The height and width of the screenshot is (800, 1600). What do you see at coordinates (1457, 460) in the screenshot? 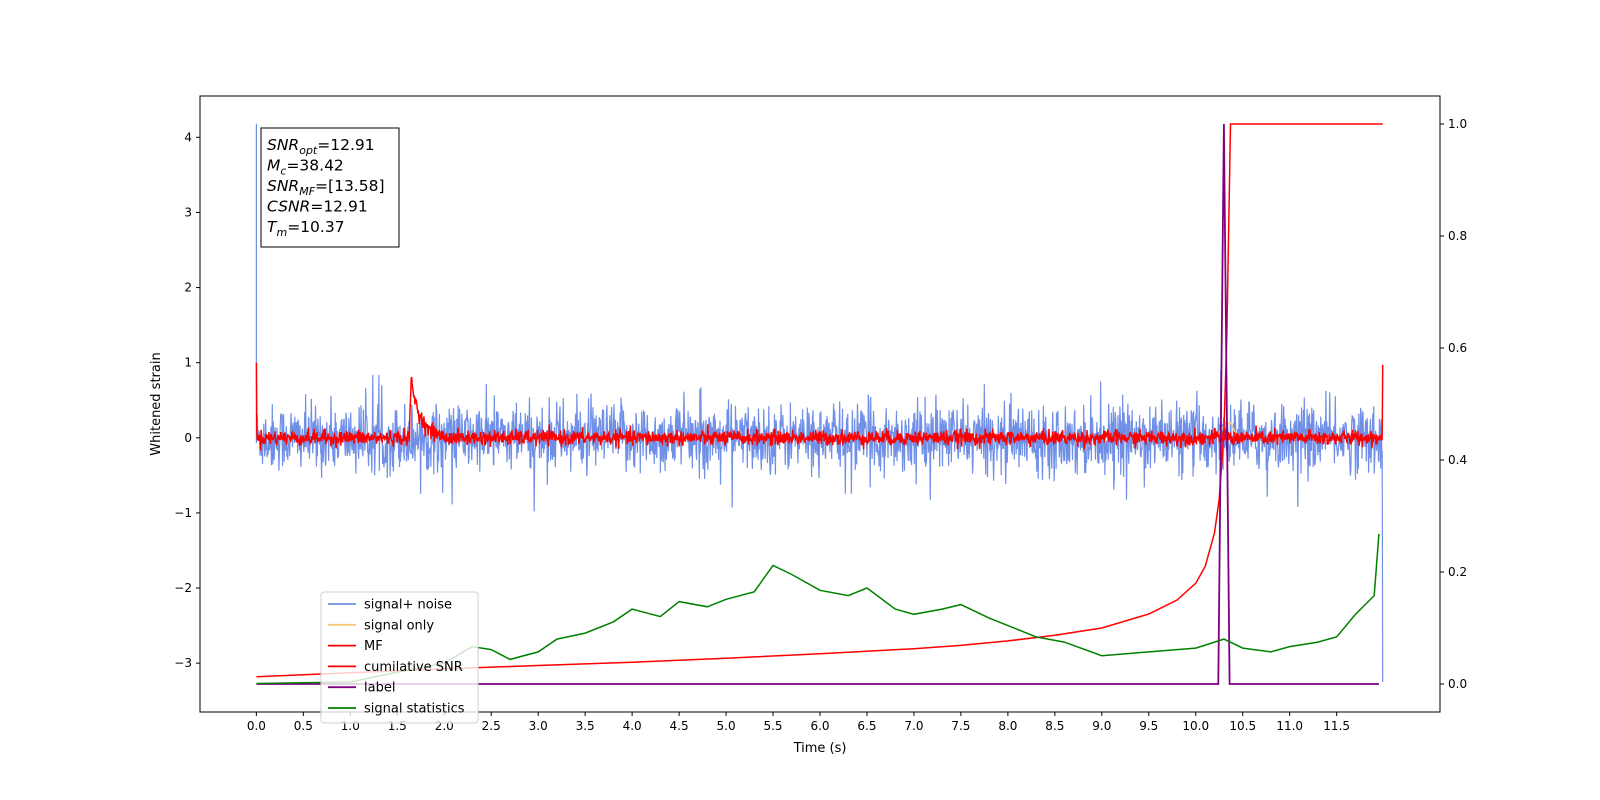
I see `y-right-tick-label: 0.4` at bounding box center [1457, 460].